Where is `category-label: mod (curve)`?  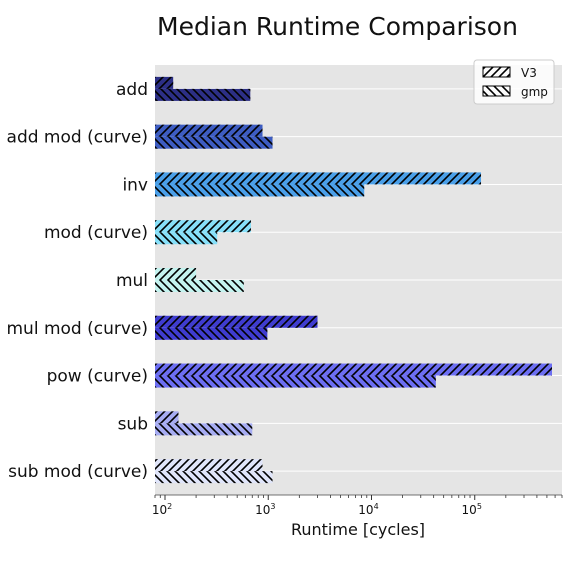
category-label: mod (curve) is located at coordinates (96, 233).